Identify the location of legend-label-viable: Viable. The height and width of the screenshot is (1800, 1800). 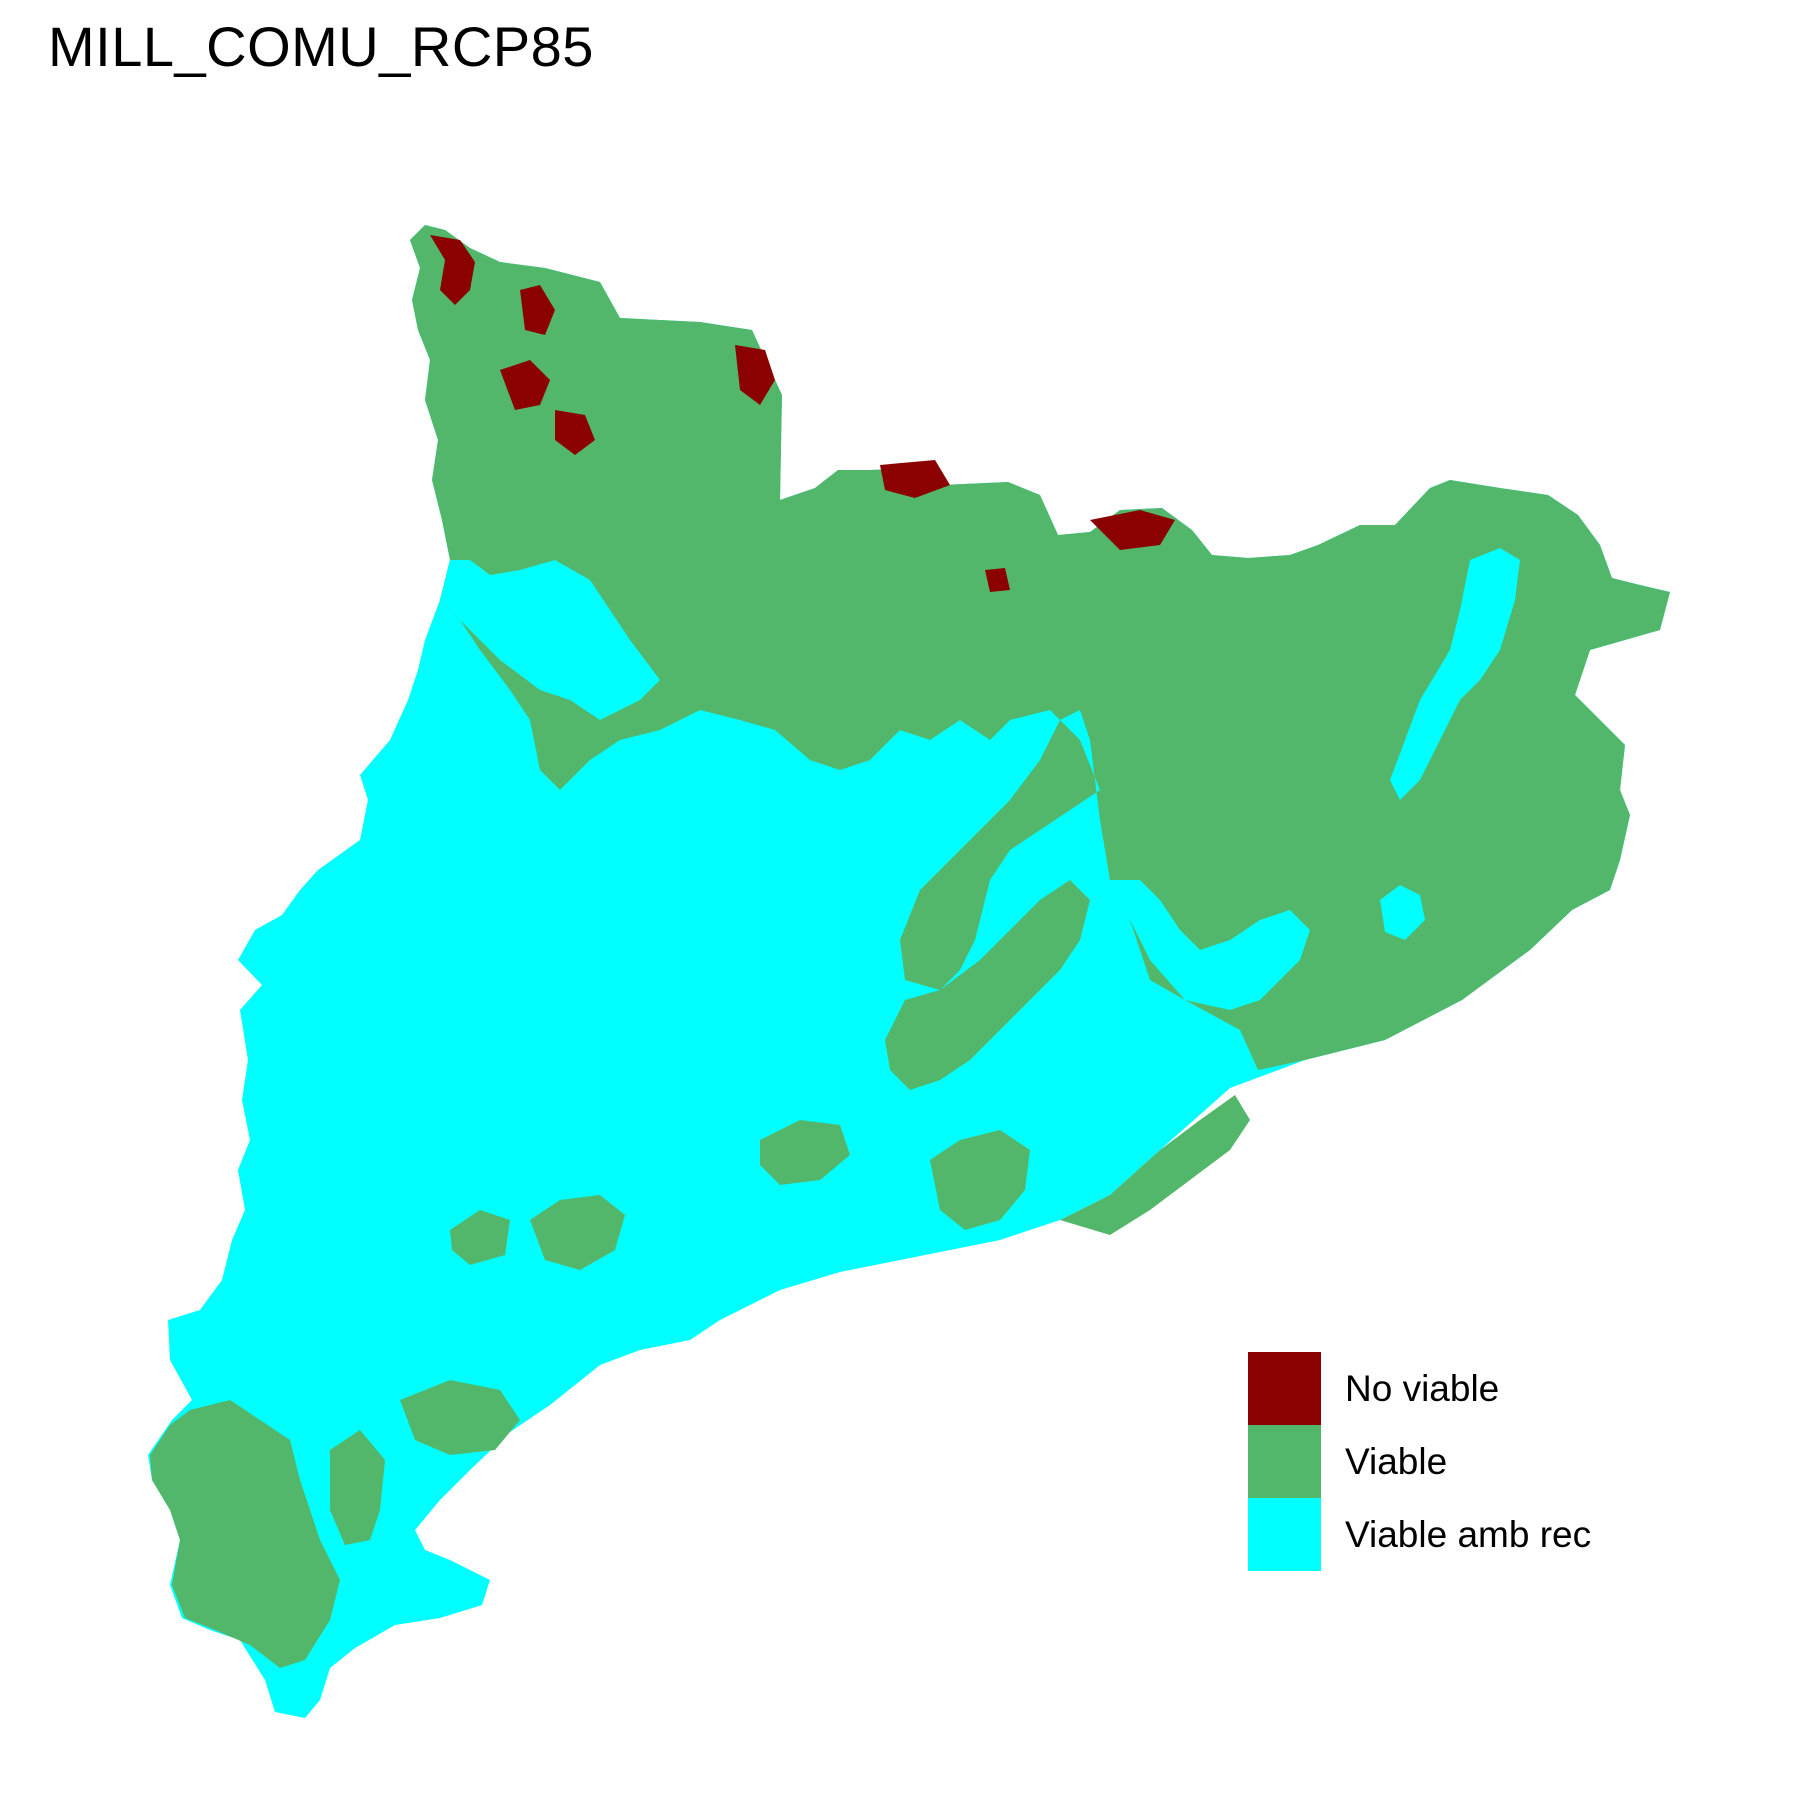
(1396, 1461).